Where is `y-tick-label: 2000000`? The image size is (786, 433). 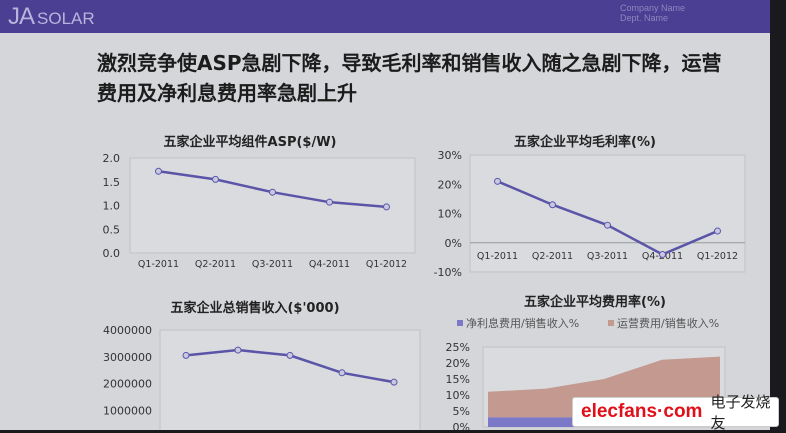 y-tick-label: 2000000 is located at coordinates (127, 384).